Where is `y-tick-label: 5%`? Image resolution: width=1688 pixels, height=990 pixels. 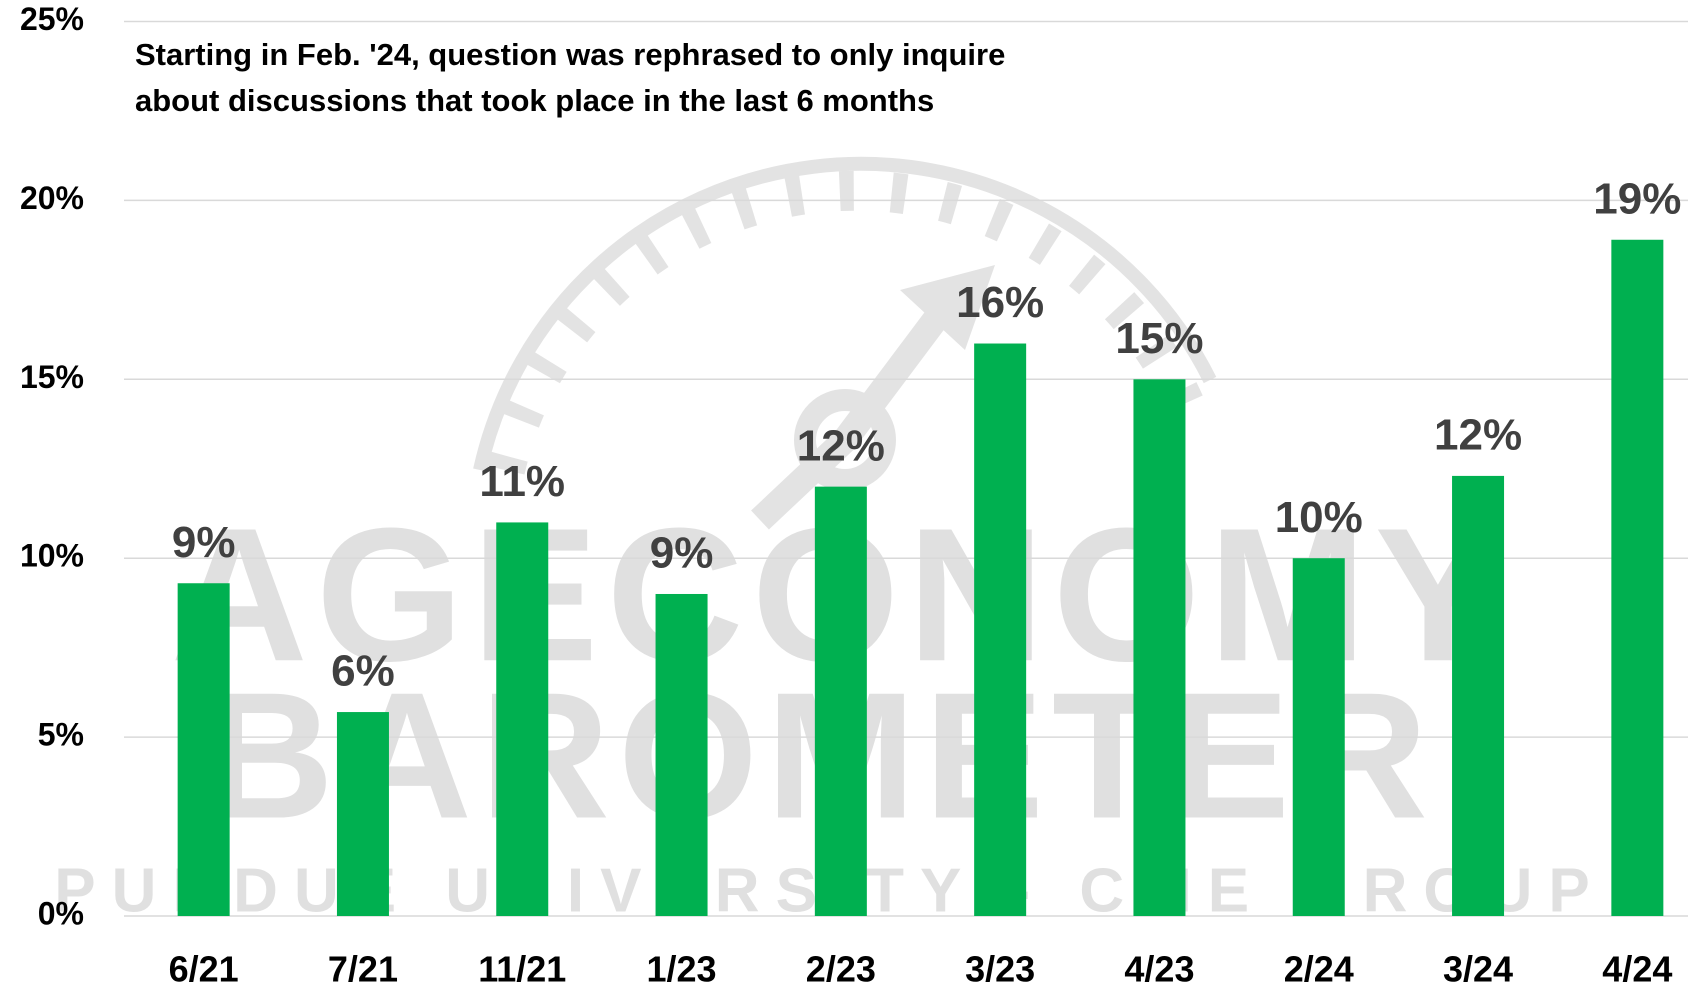 y-tick-label: 5% is located at coordinates (61, 735).